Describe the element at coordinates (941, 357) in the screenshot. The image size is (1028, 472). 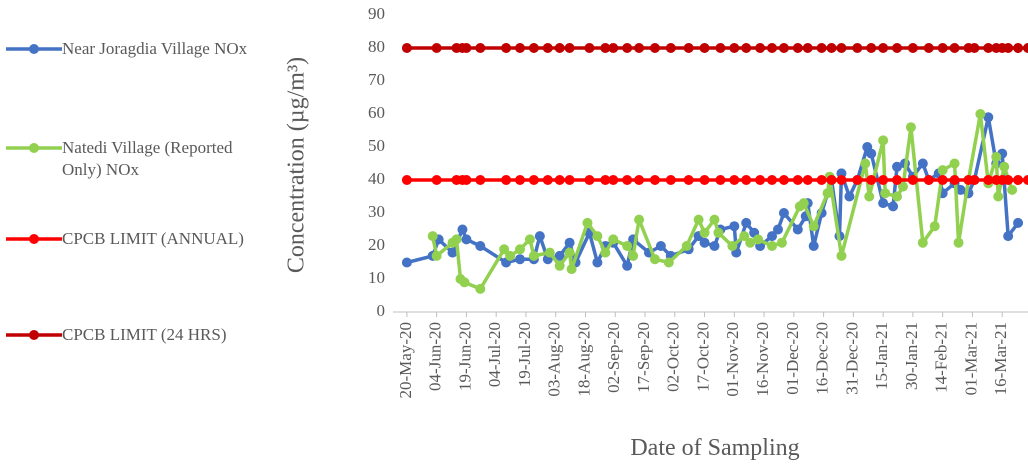
I see `x-tick-label: 14-Feb-21` at that location.